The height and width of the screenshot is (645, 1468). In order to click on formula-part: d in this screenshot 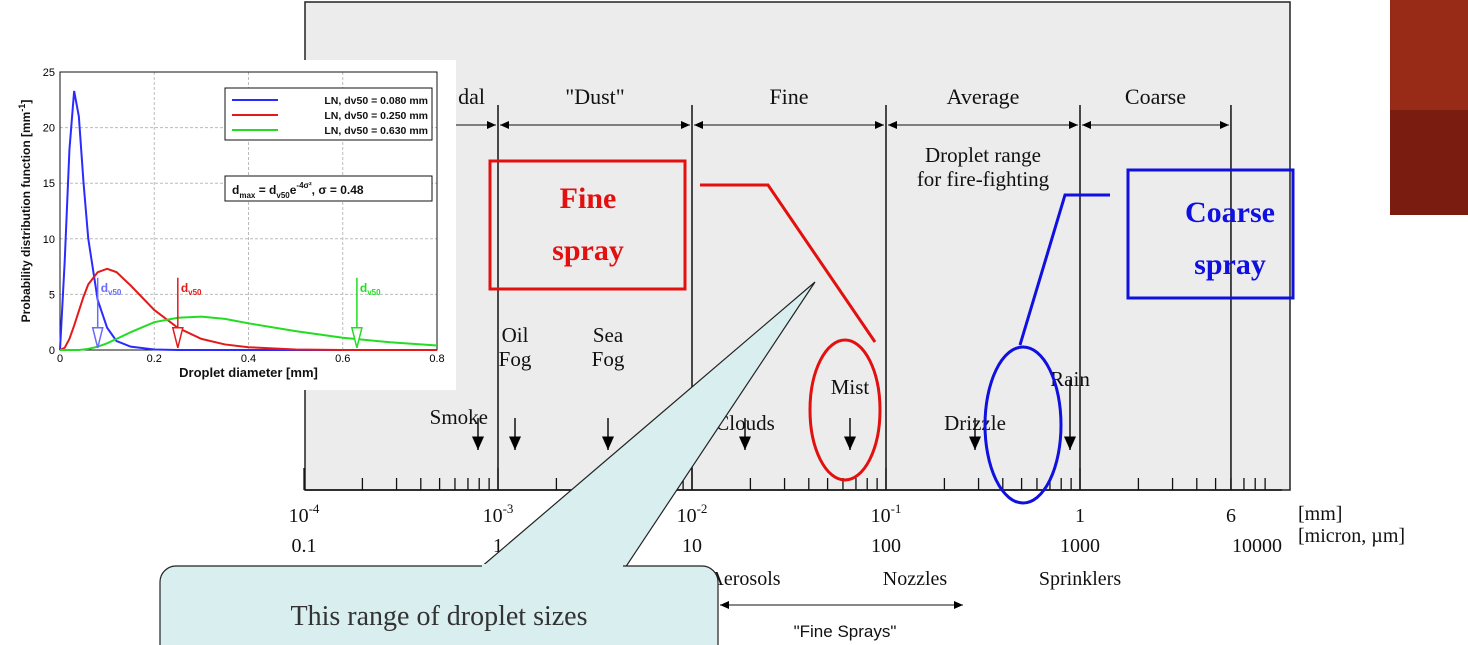, I will do `click(235, 190)`.